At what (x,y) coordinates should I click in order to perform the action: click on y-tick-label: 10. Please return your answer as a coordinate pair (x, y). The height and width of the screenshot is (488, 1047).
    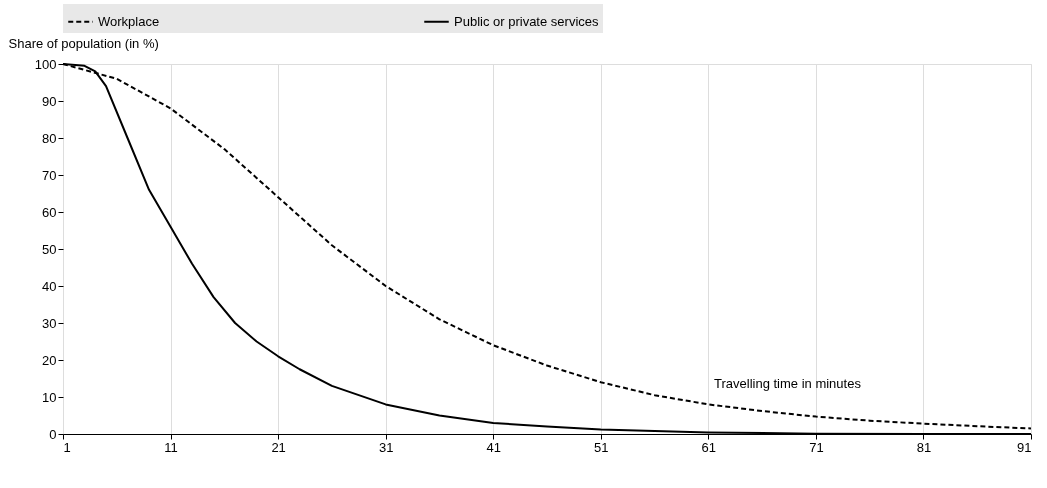
    Looking at the image, I should click on (49, 397).